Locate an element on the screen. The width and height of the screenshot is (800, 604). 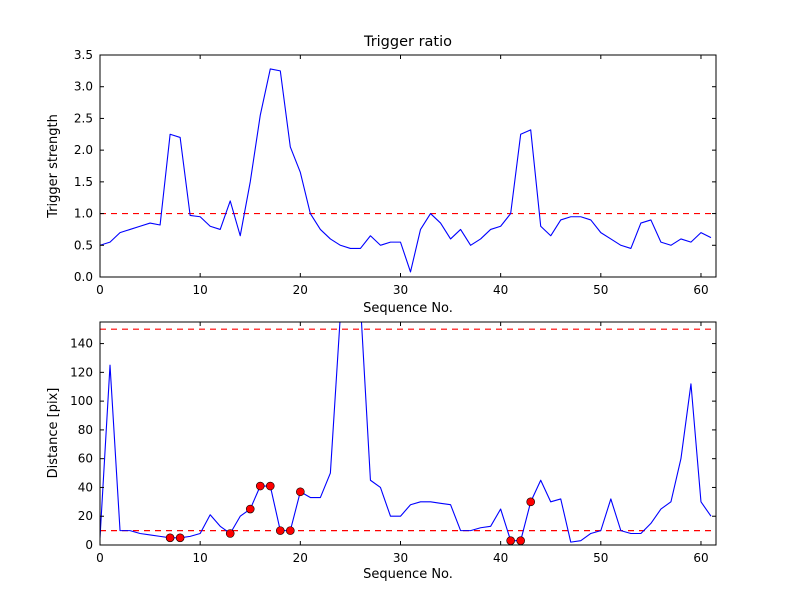
bottom-x-axis-label: Sequence No. is located at coordinates (408, 574).